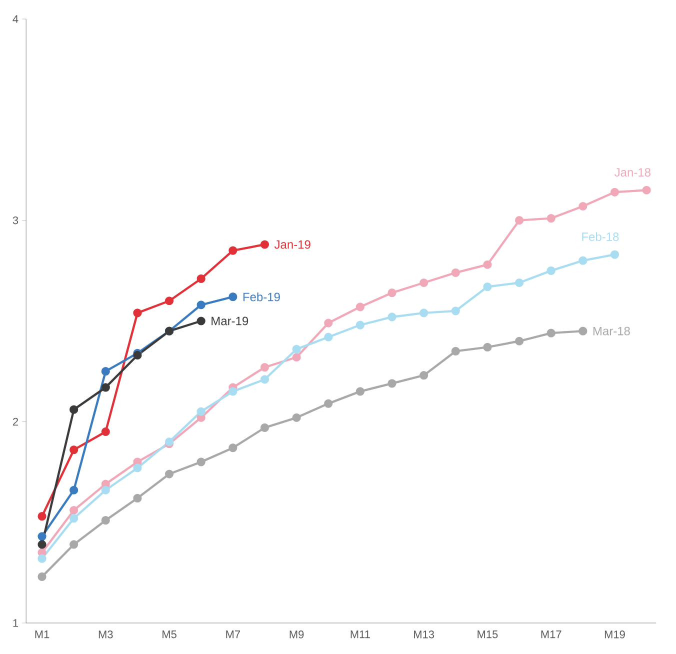 The height and width of the screenshot is (654, 676). I want to click on series-label: Feb-19, so click(261, 297).